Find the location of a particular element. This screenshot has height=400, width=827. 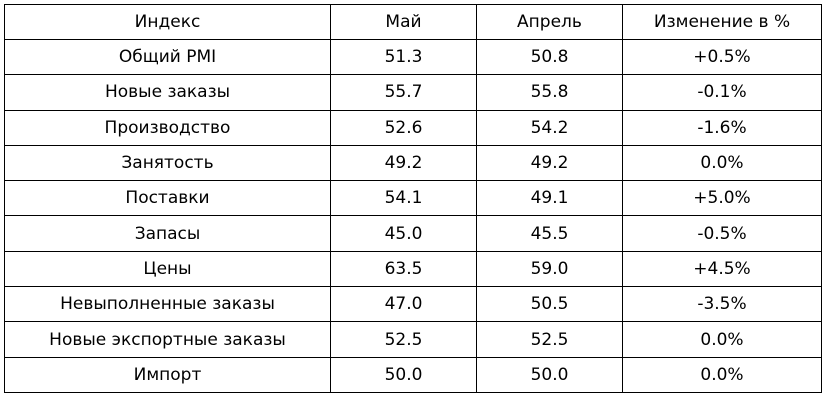

cell-may: 51.3 is located at coordinates (403, 57).